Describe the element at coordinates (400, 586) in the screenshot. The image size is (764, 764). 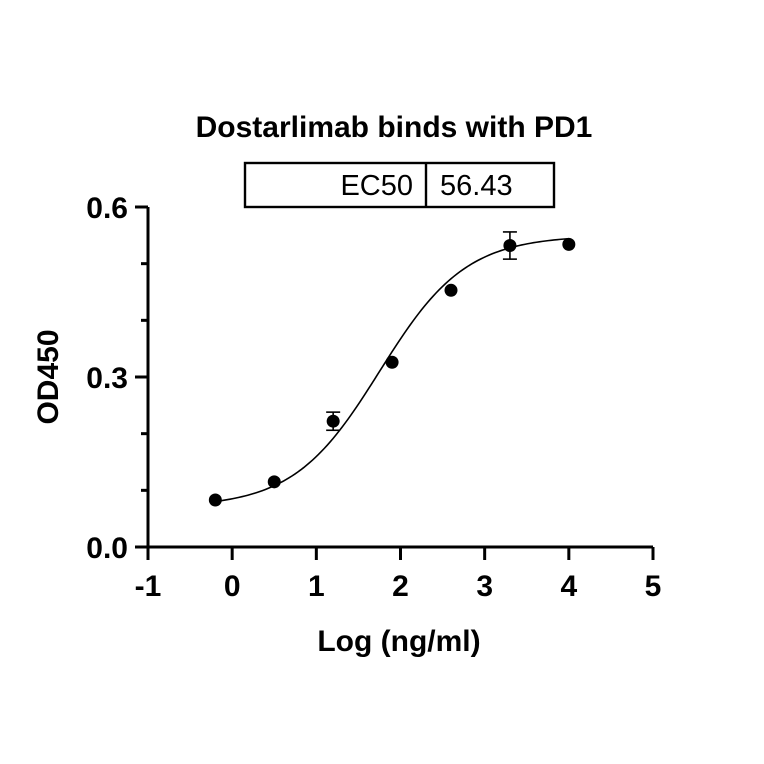
I see `x-tick-label: 2` at that location.